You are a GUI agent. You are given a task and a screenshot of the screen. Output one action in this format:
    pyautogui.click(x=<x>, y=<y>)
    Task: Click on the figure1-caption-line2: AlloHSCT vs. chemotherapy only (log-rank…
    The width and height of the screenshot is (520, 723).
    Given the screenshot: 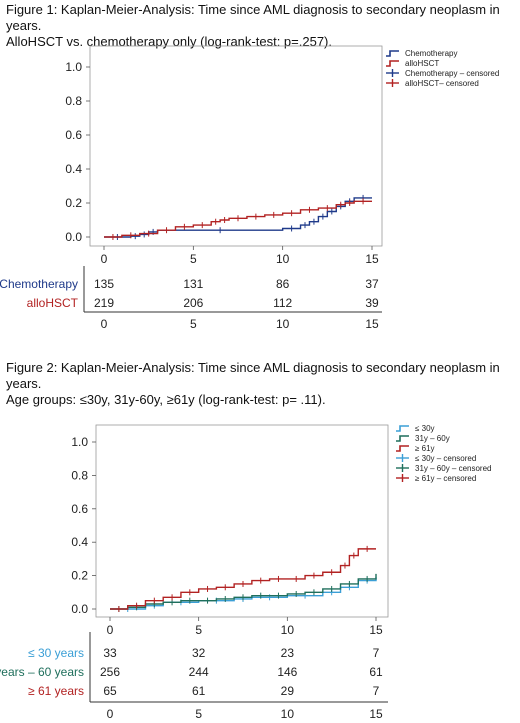 What is the action you would take?
    pyautogui.click(x=169, y=41)
    